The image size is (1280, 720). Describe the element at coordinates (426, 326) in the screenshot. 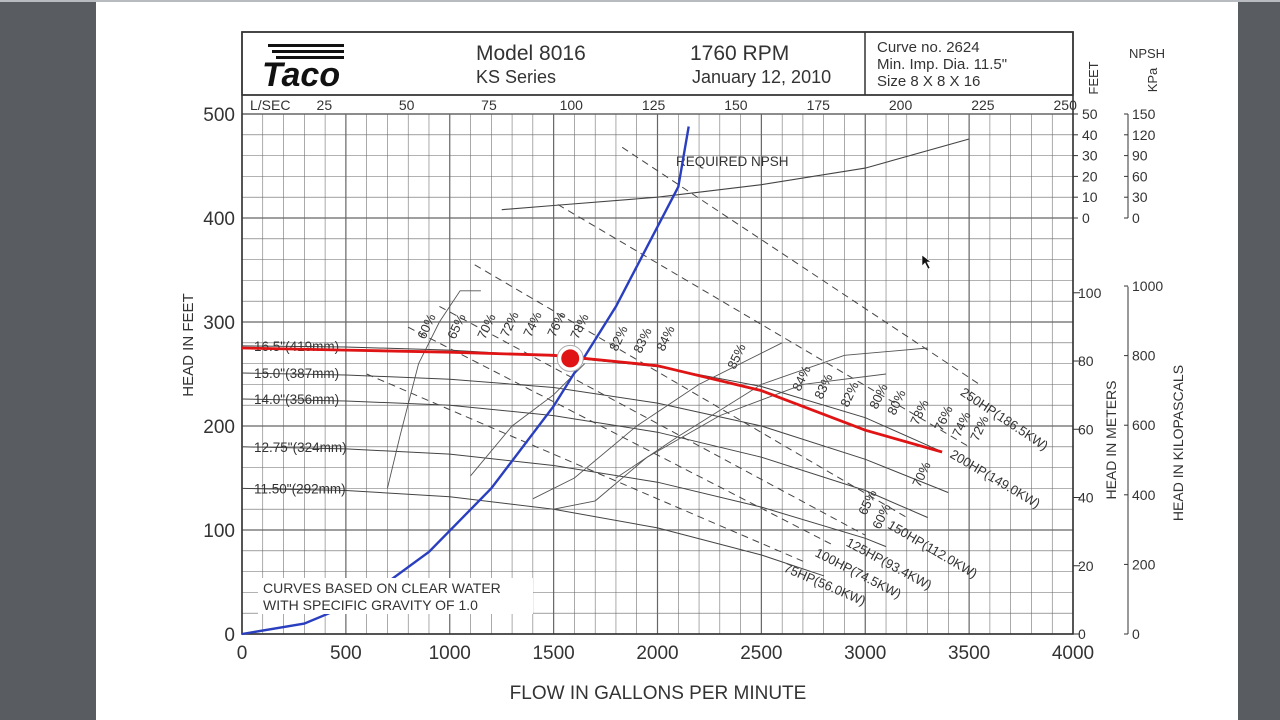

I see `efficiency-label: 60%` at that location.